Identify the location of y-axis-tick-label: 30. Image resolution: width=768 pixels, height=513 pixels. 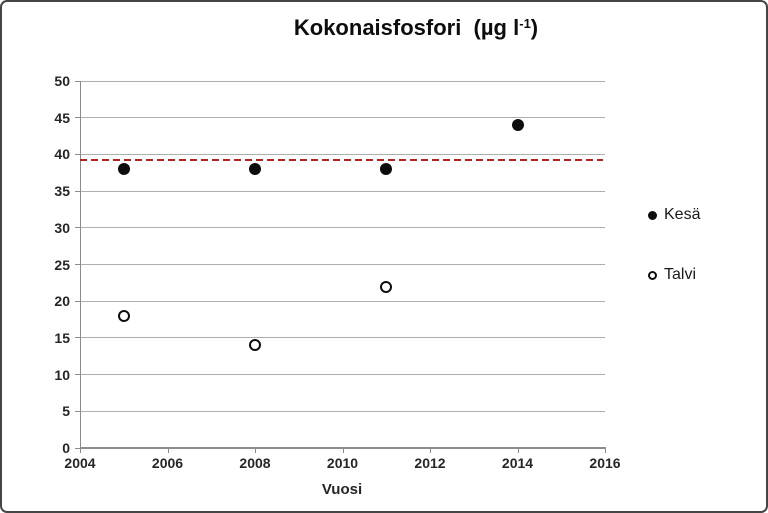
(62, 227).